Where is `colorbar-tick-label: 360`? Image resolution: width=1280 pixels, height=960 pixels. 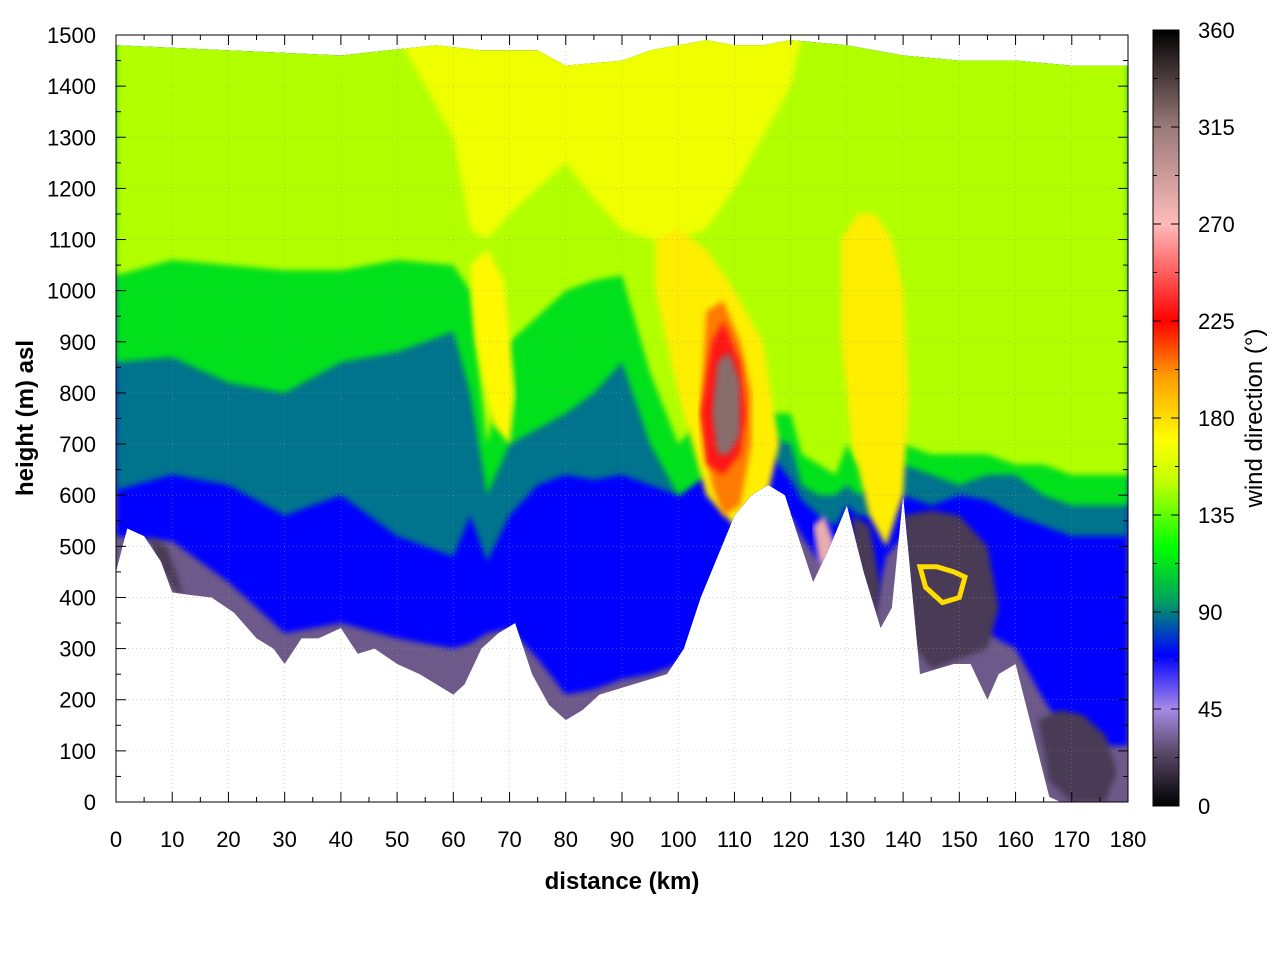
colorbar-tick-label: 360 is located at coordinates (1216, 30).